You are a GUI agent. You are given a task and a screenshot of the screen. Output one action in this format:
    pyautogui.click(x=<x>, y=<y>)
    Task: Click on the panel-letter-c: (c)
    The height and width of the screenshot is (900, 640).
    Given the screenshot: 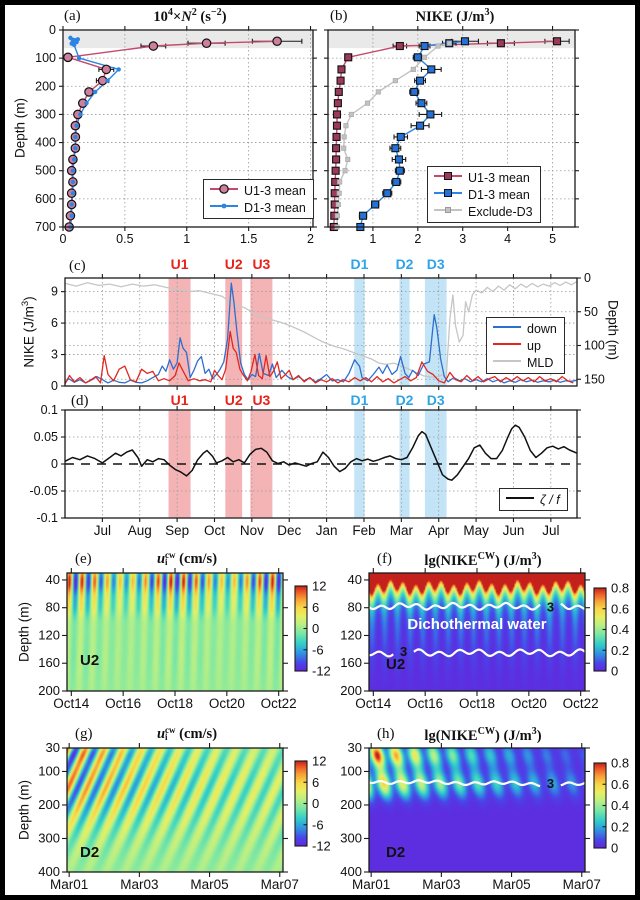 What is the action you would take?
    pyautogui.click(x=77, y=266)
    